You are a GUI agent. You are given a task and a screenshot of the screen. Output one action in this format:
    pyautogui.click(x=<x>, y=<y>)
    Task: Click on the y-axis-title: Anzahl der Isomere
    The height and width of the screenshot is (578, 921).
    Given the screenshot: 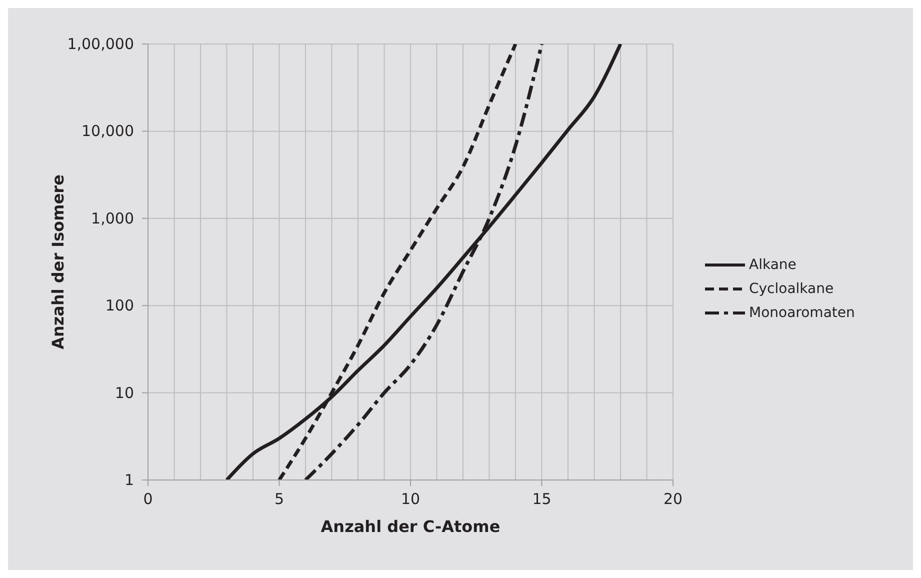 What is the action you would take?
    pyautogui.click(x=58, y=262)
    